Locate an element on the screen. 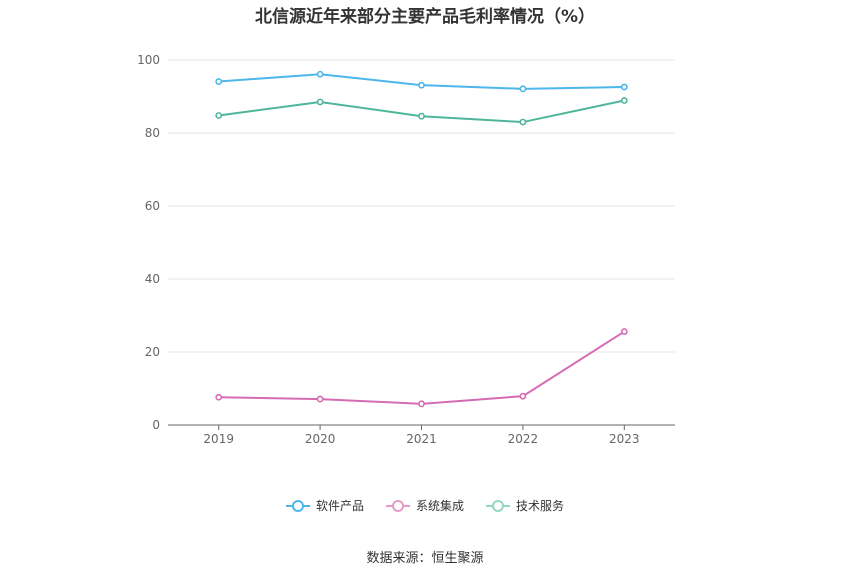  y-tick-label: 100 is located at coordinates (148, 60).